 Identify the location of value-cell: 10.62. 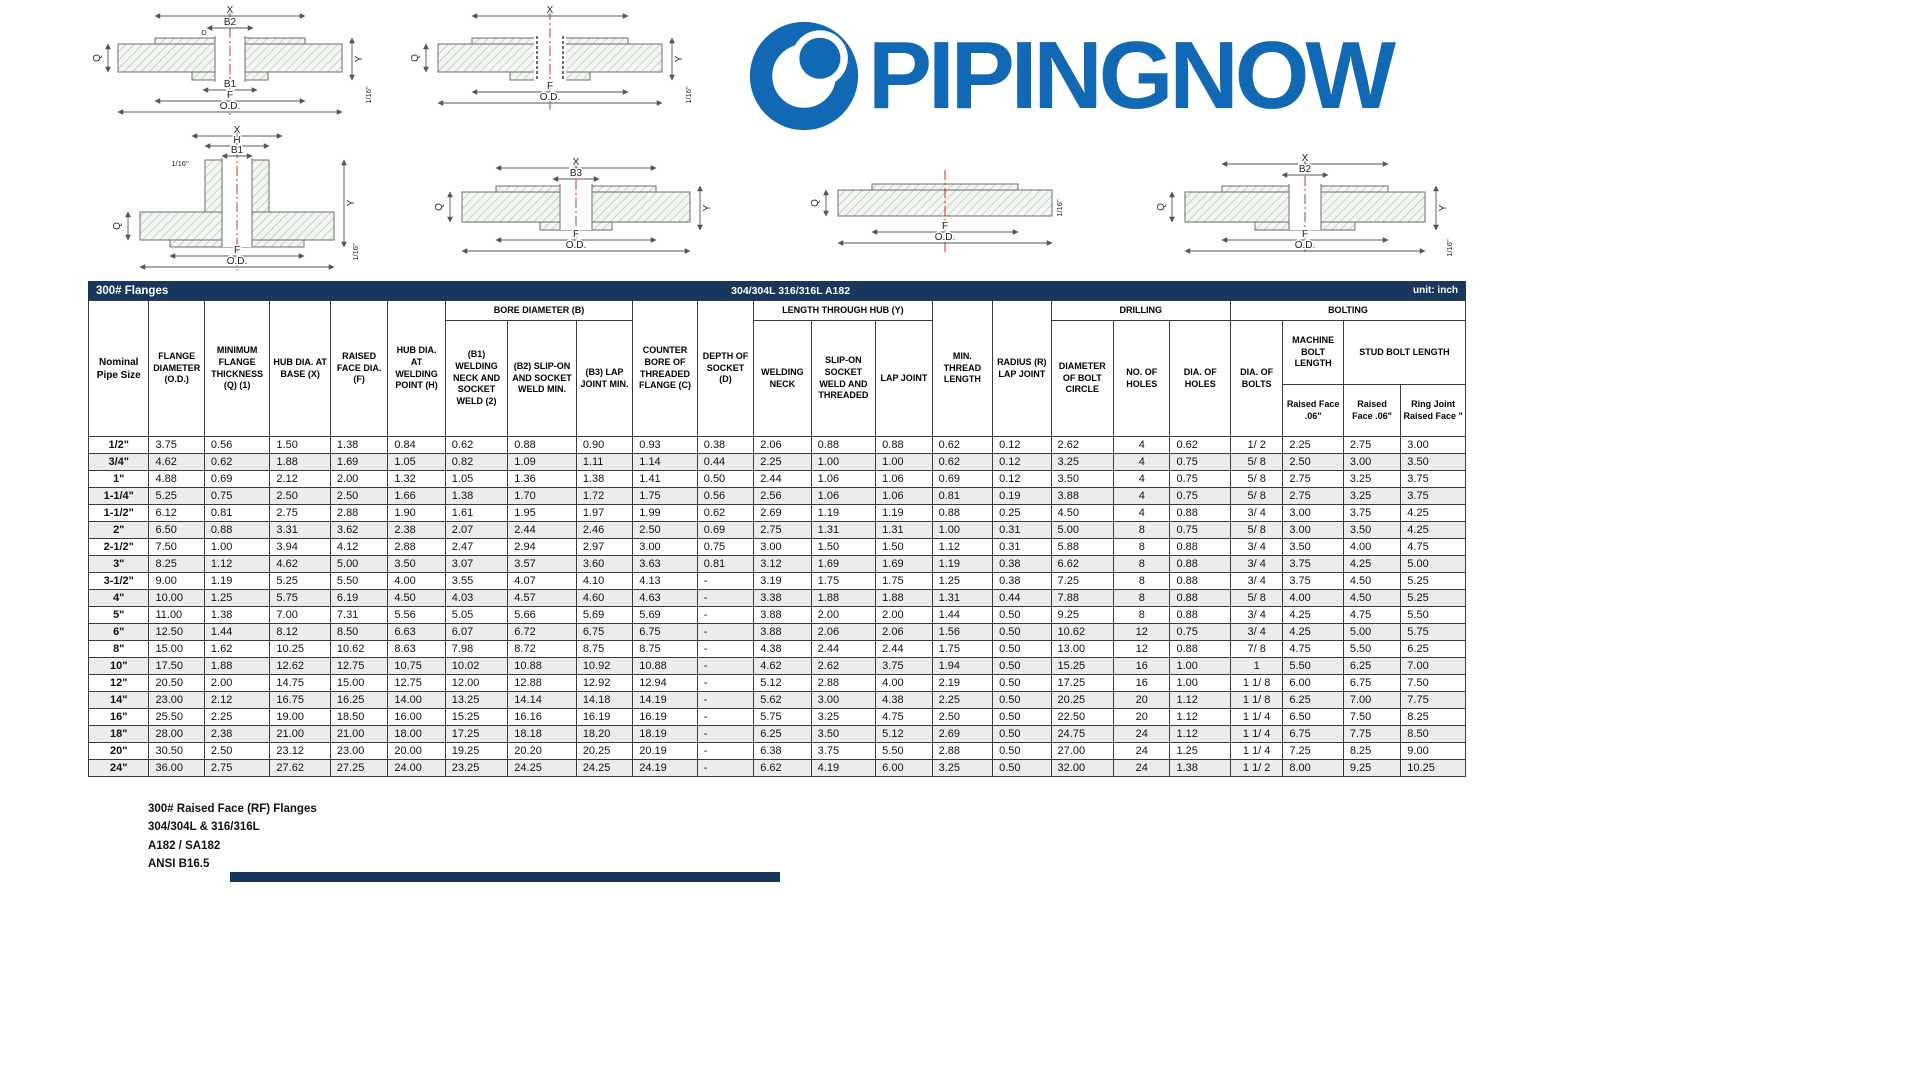
(359, 649).